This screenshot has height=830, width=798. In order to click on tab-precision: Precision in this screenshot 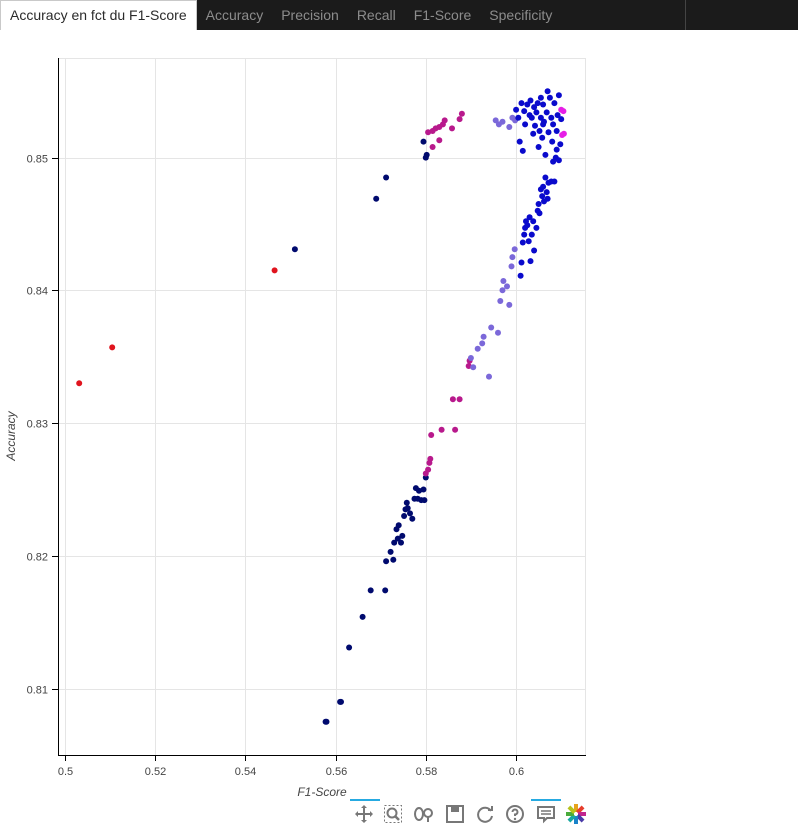, I will do `click(310, 15)`.